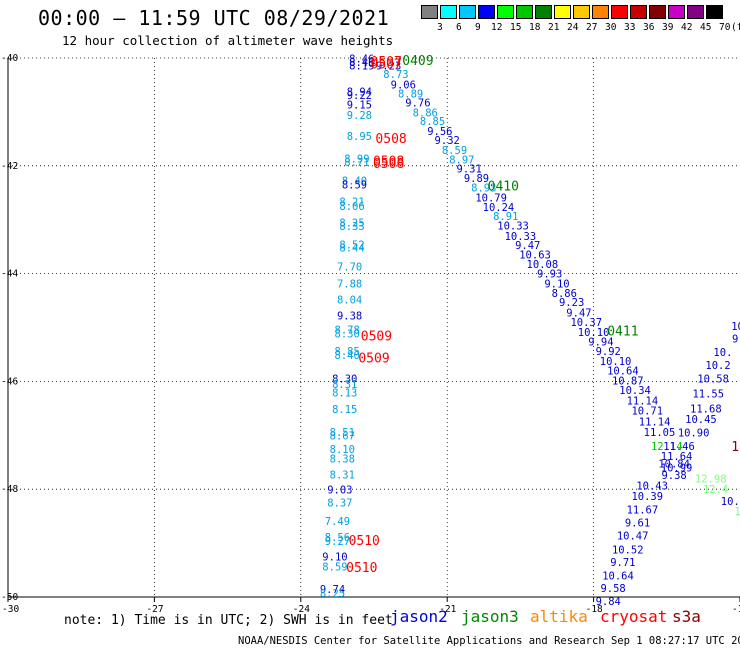  What do you see at coordinates (214, 18) in the screenshot?
I see `chart-title: 00:00 – 11:59 UTC 08/29/2021` at bounding box center [214, 18].